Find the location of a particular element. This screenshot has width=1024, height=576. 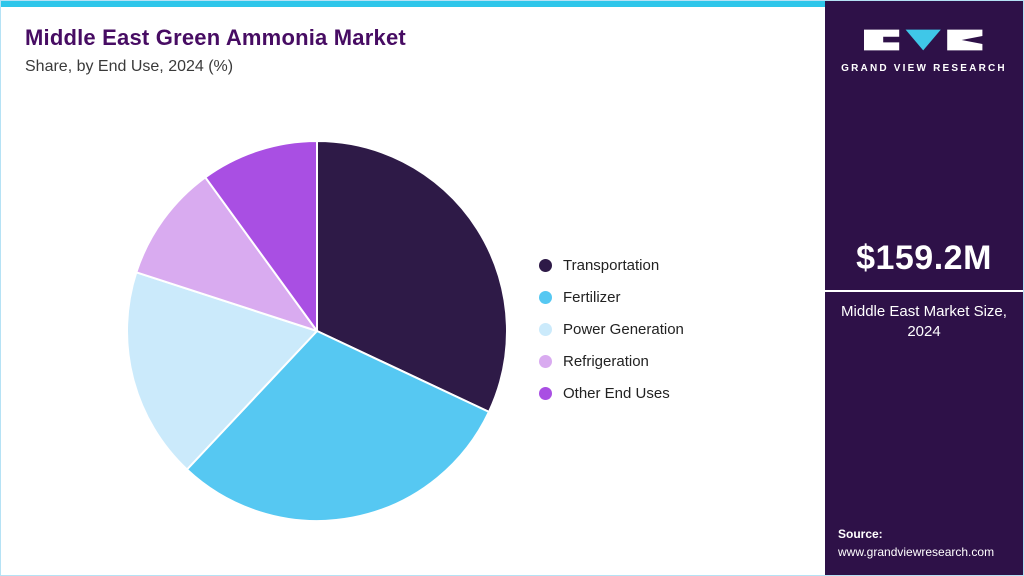

legend-item-transportation: Transportation is located at coordinates (611, 265).